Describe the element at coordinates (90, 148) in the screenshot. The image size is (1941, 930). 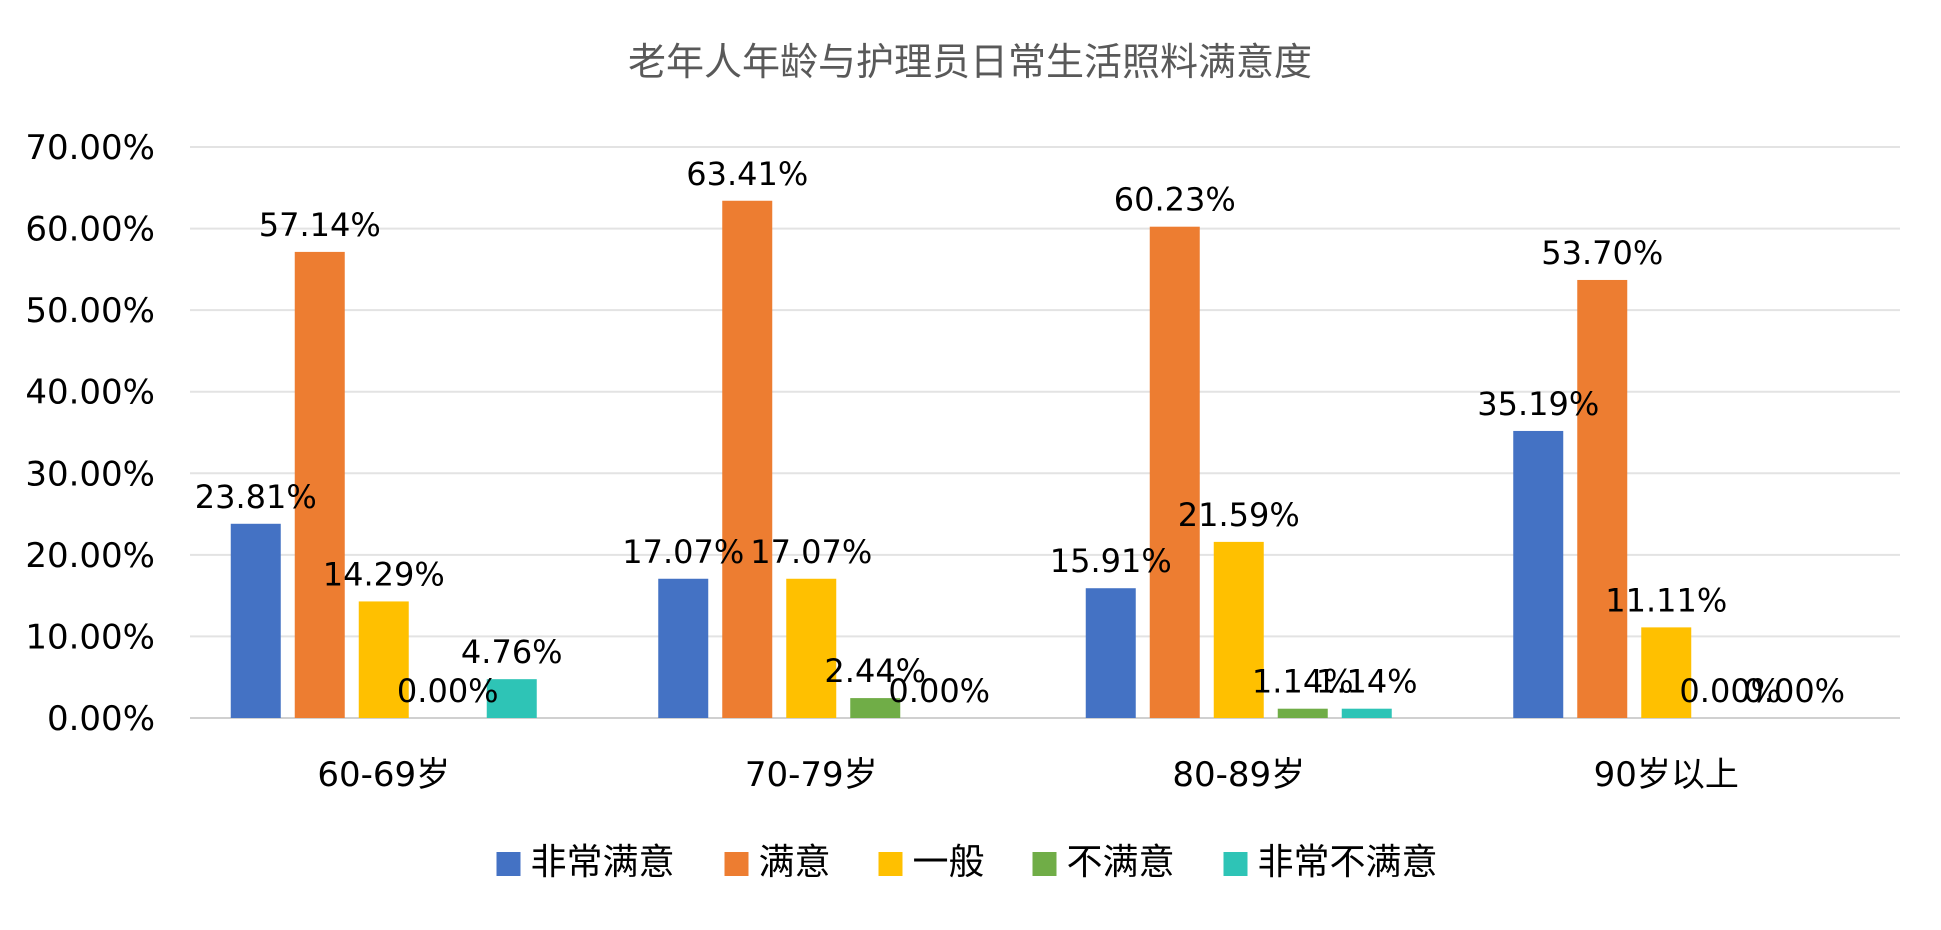
I see `y-tick-label: 70.00%` at that location.